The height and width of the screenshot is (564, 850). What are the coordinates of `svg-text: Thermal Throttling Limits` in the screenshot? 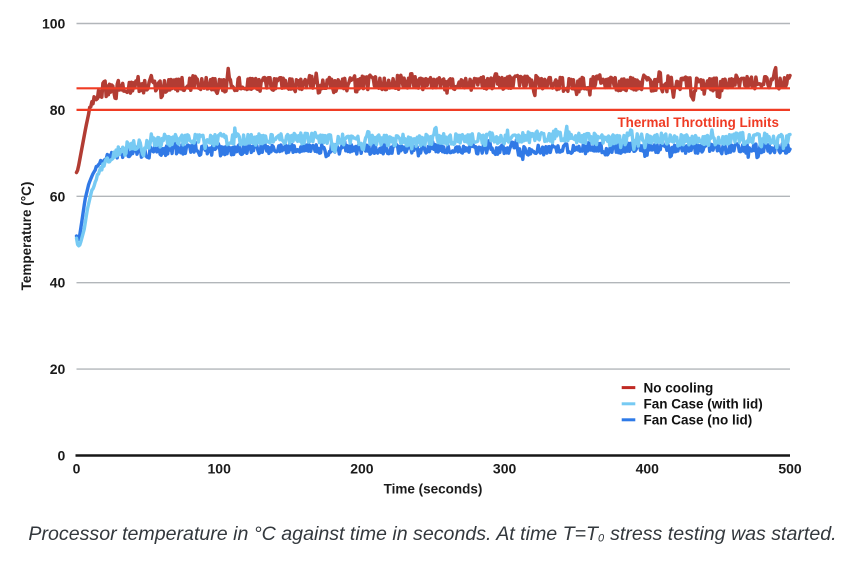 It's located at (698, 122).